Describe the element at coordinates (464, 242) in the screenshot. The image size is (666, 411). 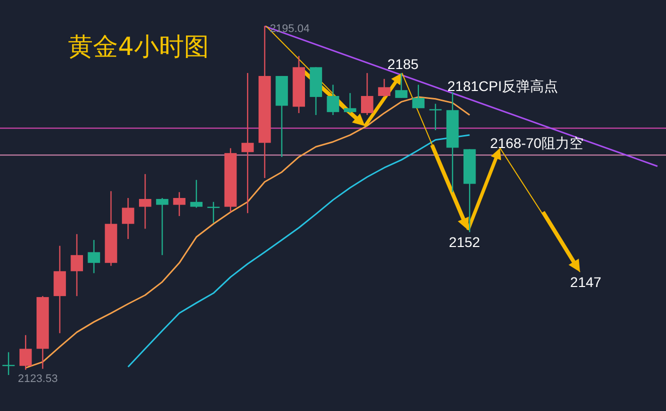
I see `annotation: 2152` at that location.